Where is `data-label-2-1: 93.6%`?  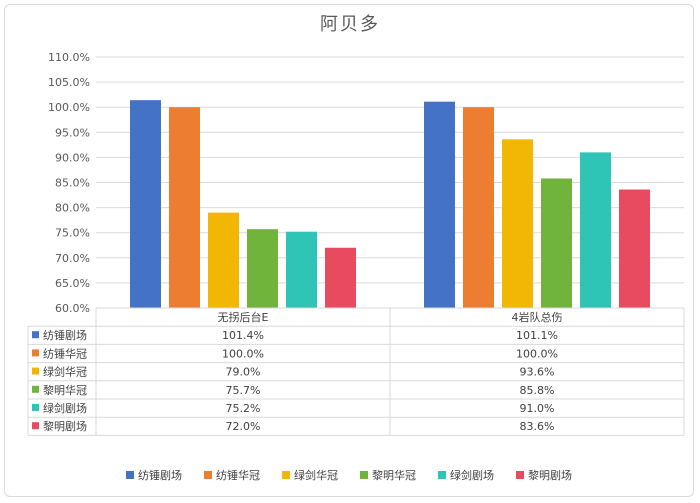 data-label-2-1: 93.6% is located at coordinates (537, 372).